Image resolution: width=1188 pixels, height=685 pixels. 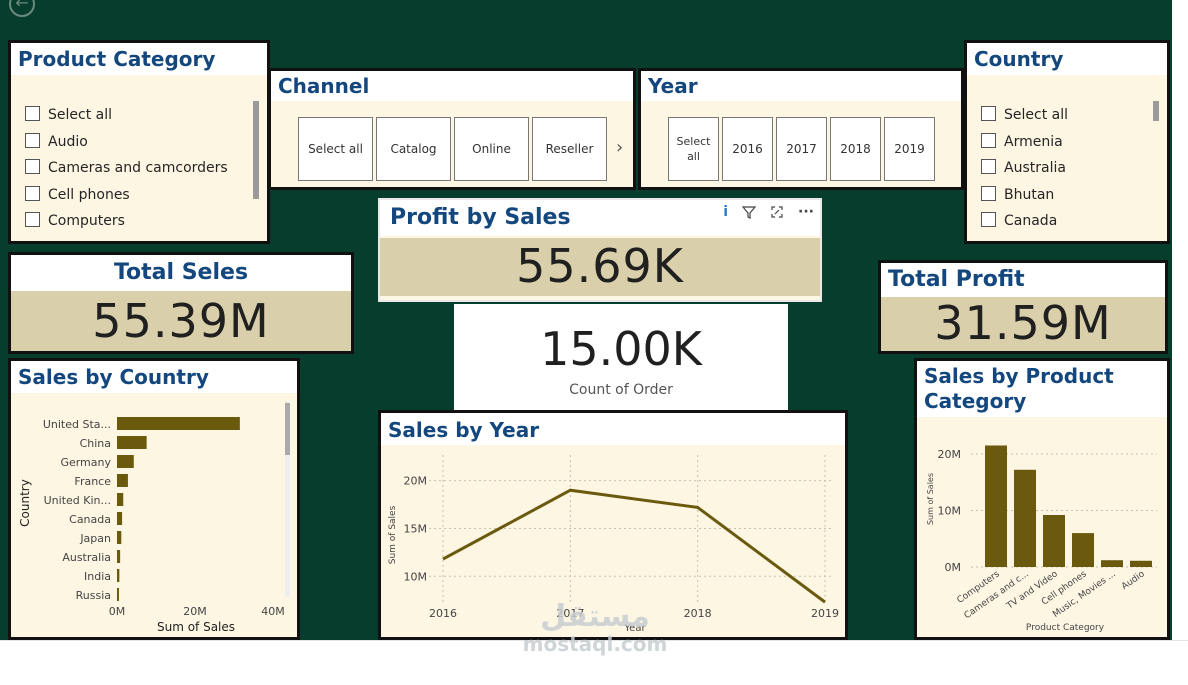 I want to click on product-category-option: Cameras and camcorders, so click(x=126, y=168).